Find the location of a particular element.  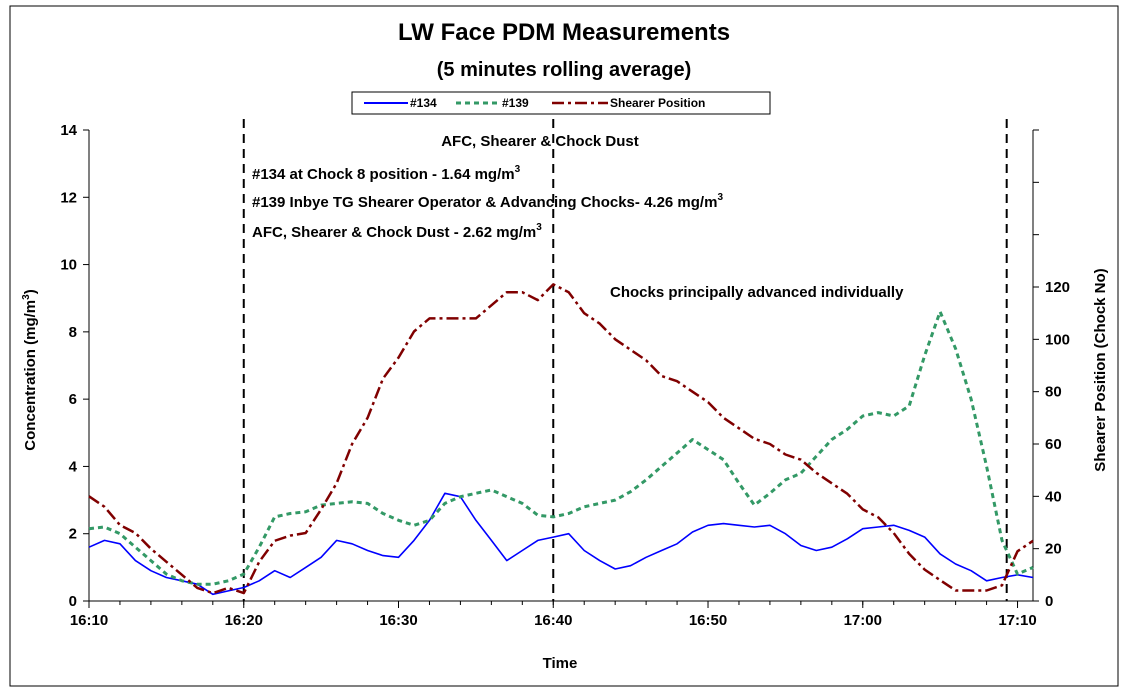

x-tick-label: 17:10 is located at coordinates (1017, 620).